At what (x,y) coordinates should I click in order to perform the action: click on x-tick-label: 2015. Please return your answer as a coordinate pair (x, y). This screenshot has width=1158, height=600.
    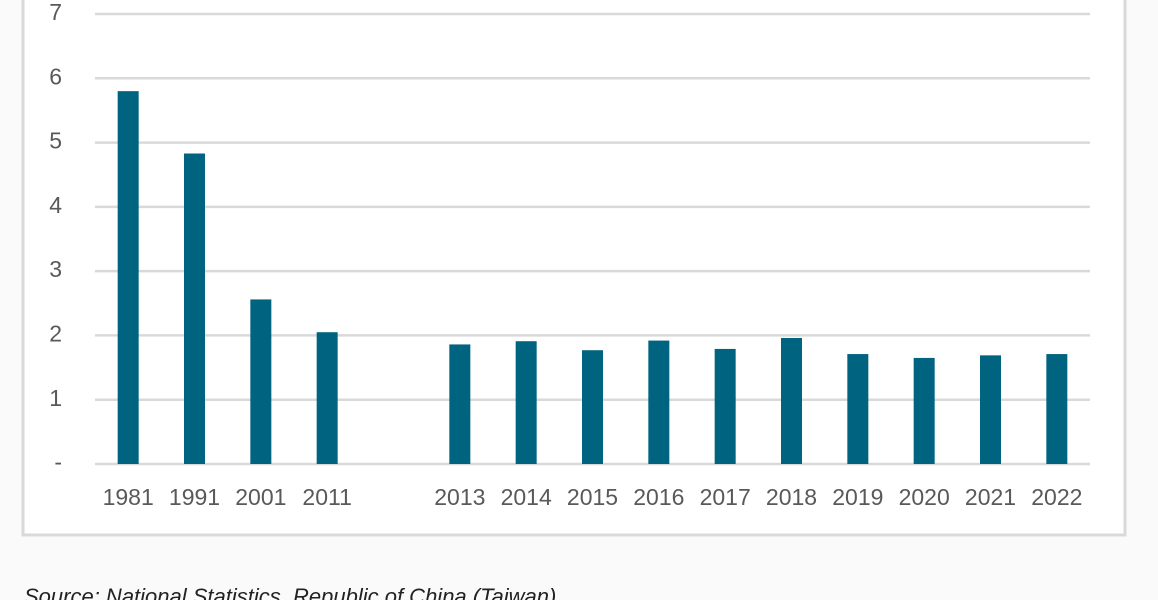
    Looking at the image, I should click on (592, 497).